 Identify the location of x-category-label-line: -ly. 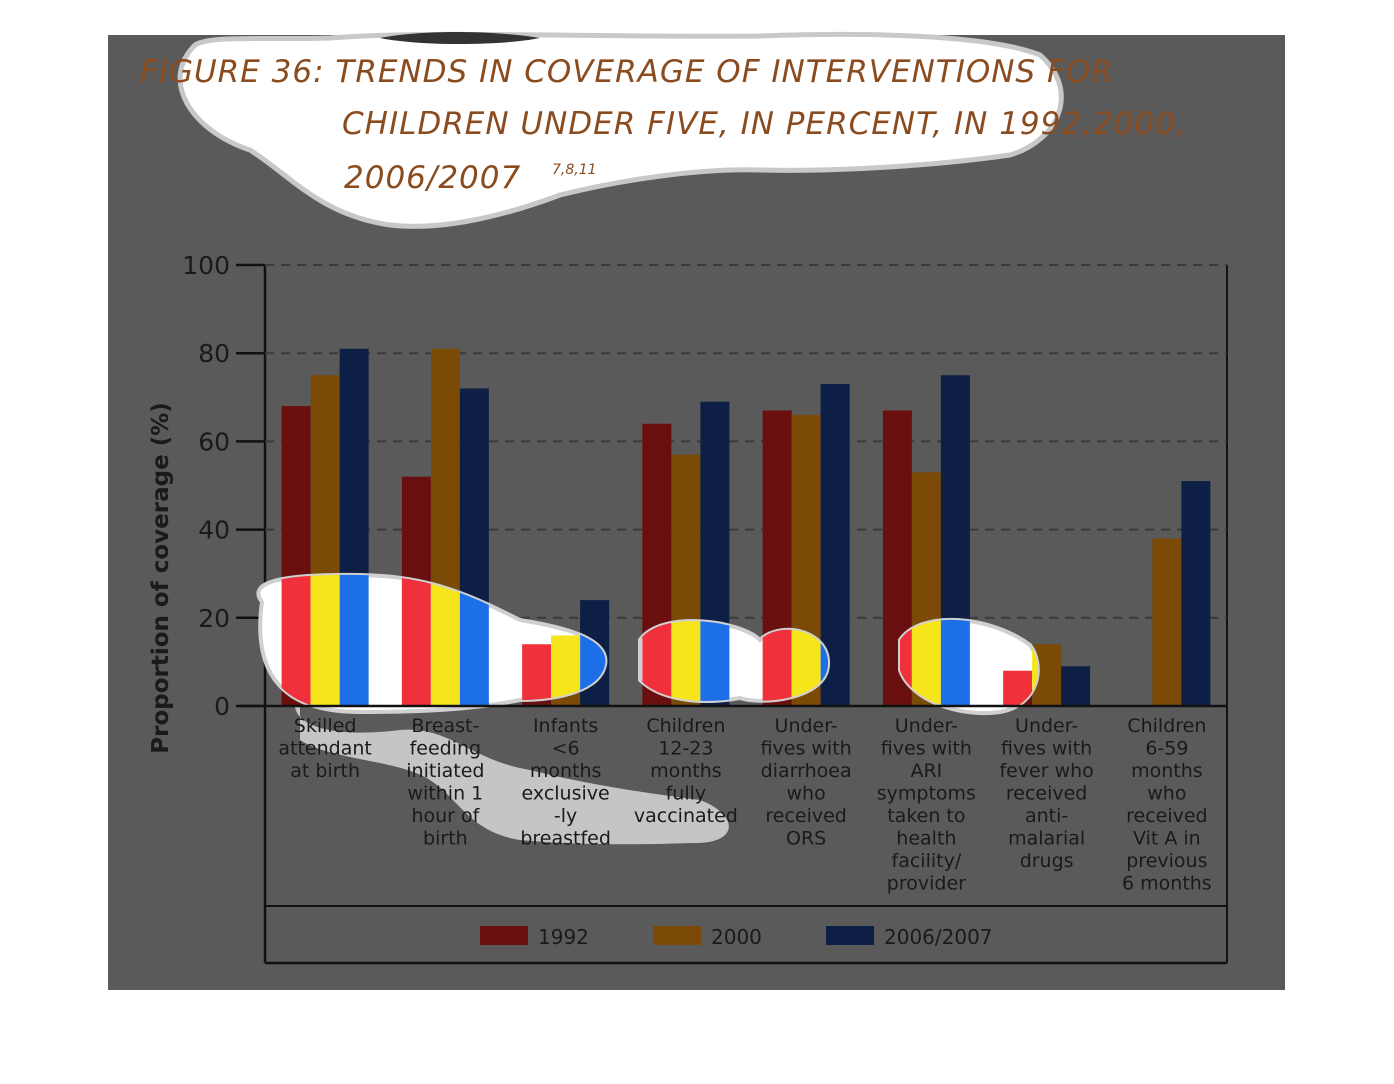
(565, 816).